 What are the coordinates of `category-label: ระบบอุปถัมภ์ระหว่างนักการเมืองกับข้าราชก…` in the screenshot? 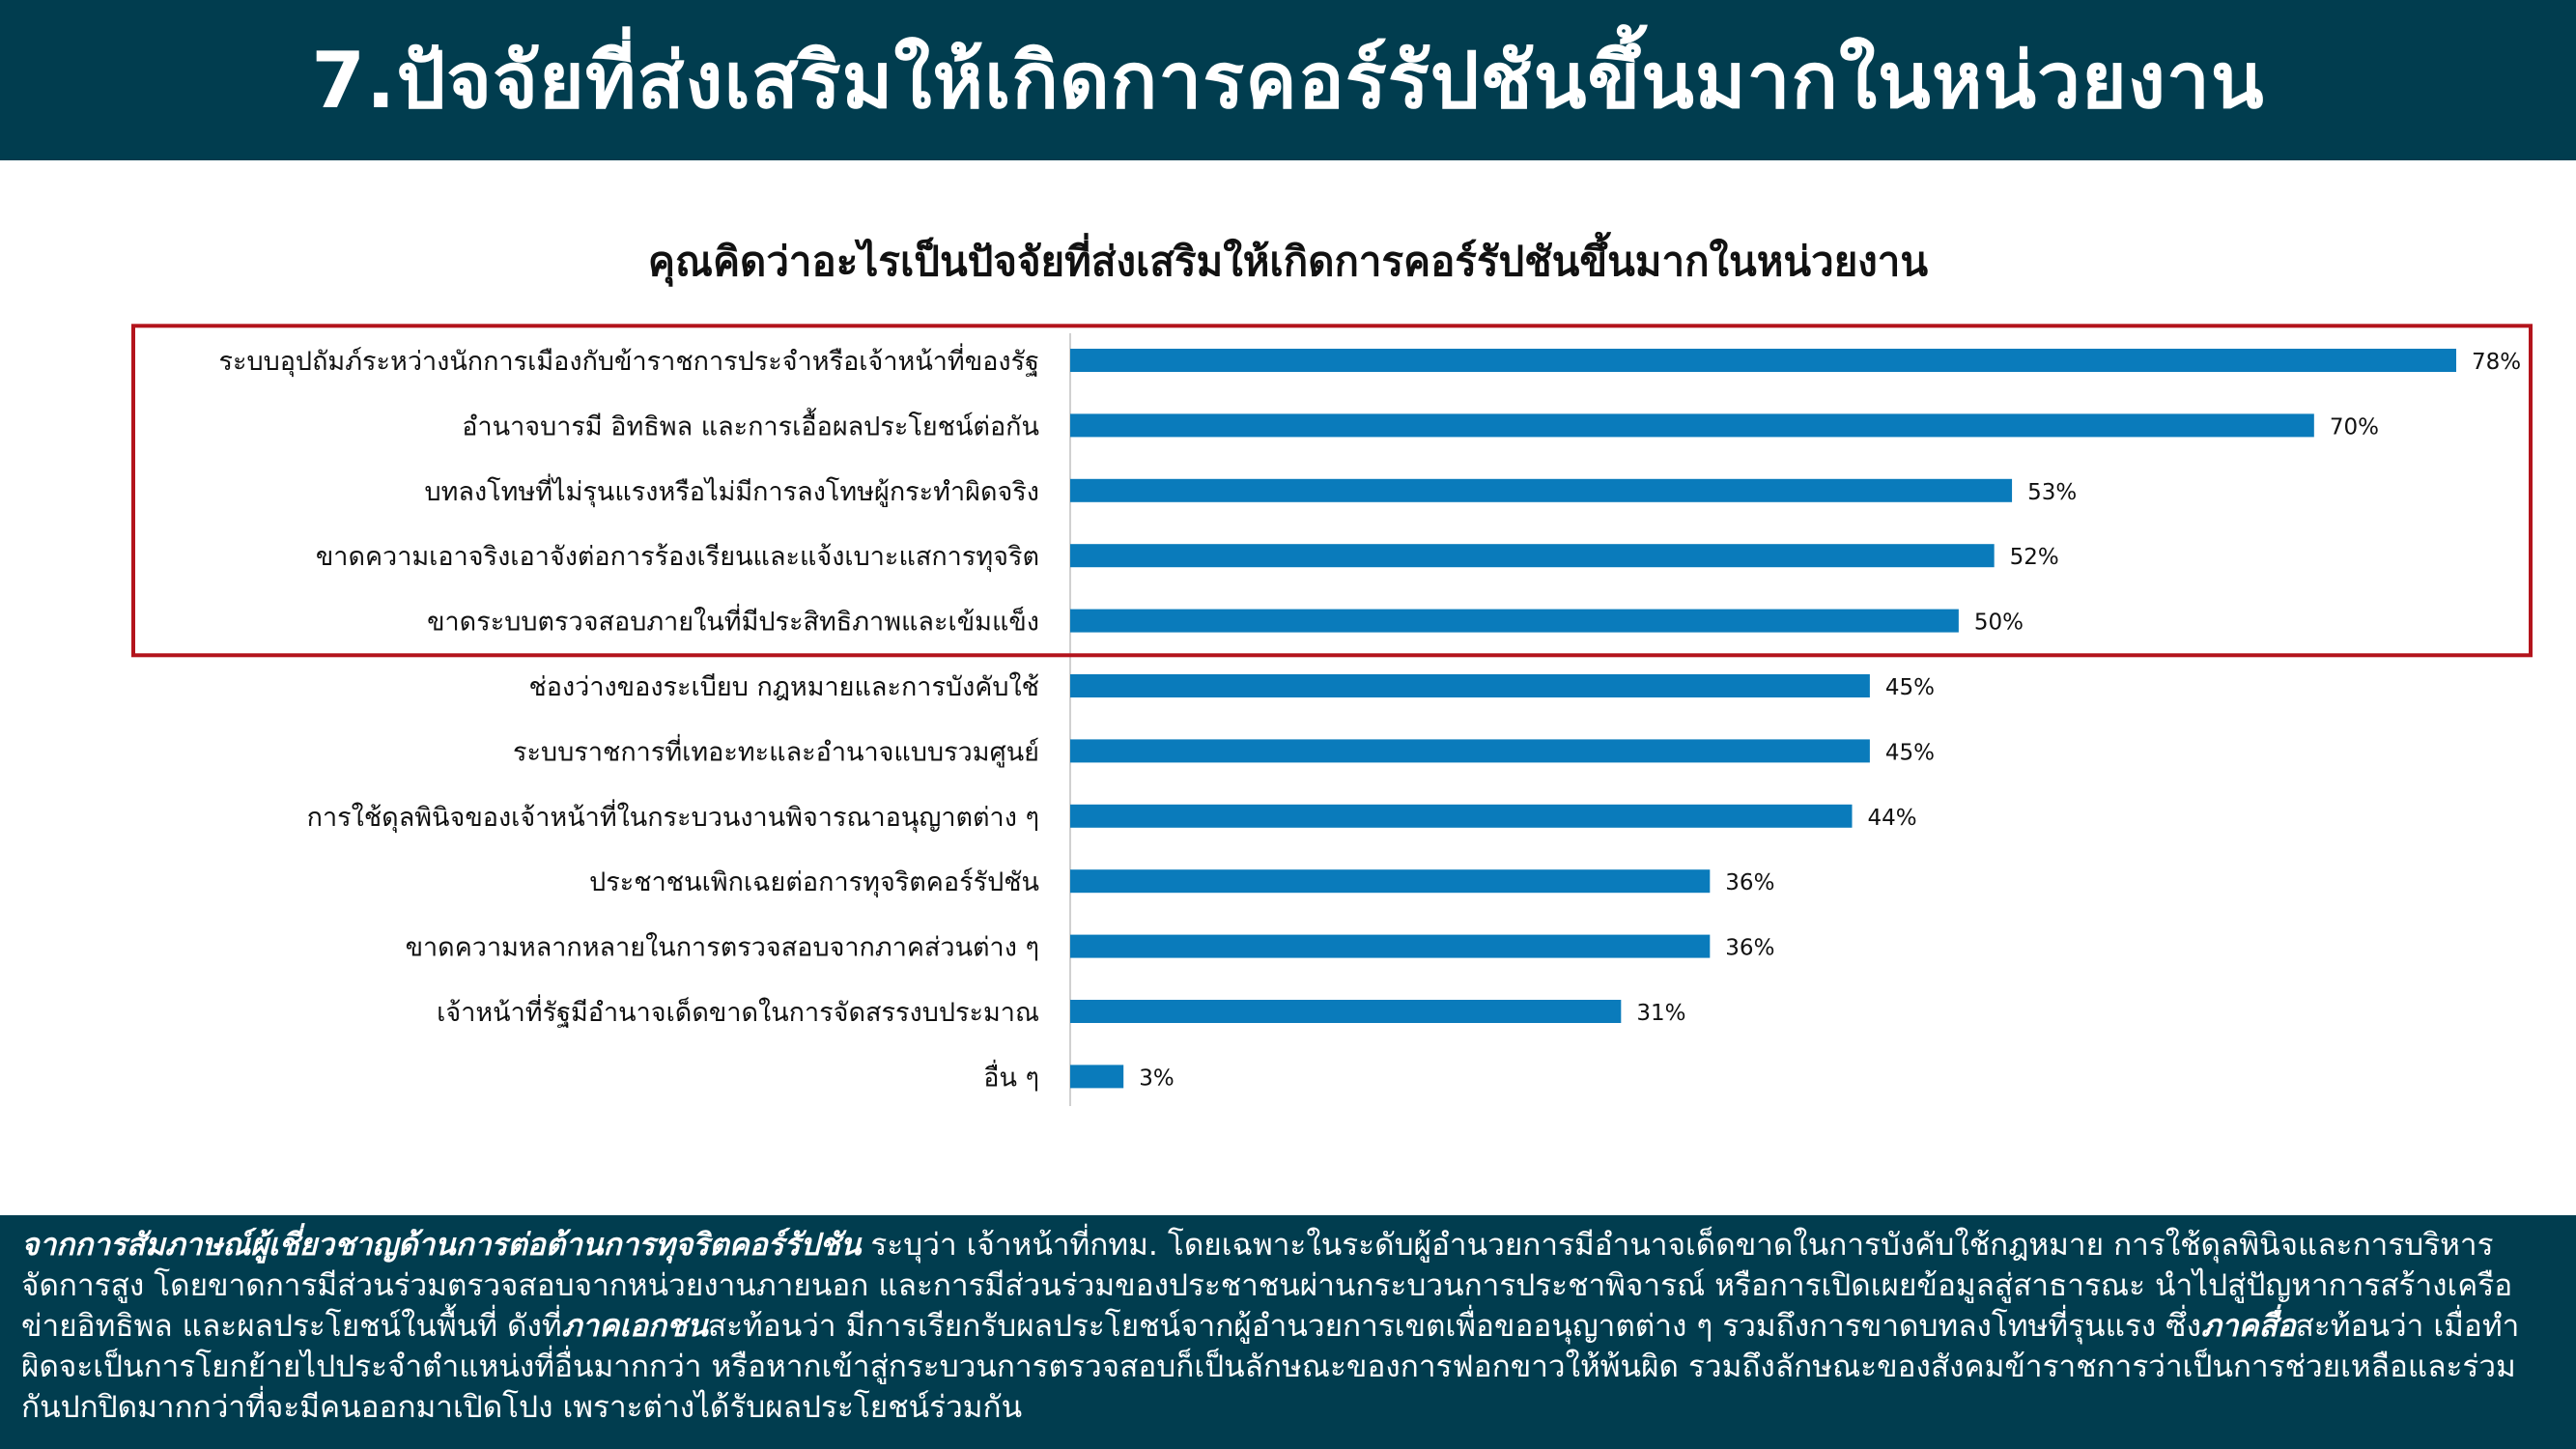 It's located at (628, 360).